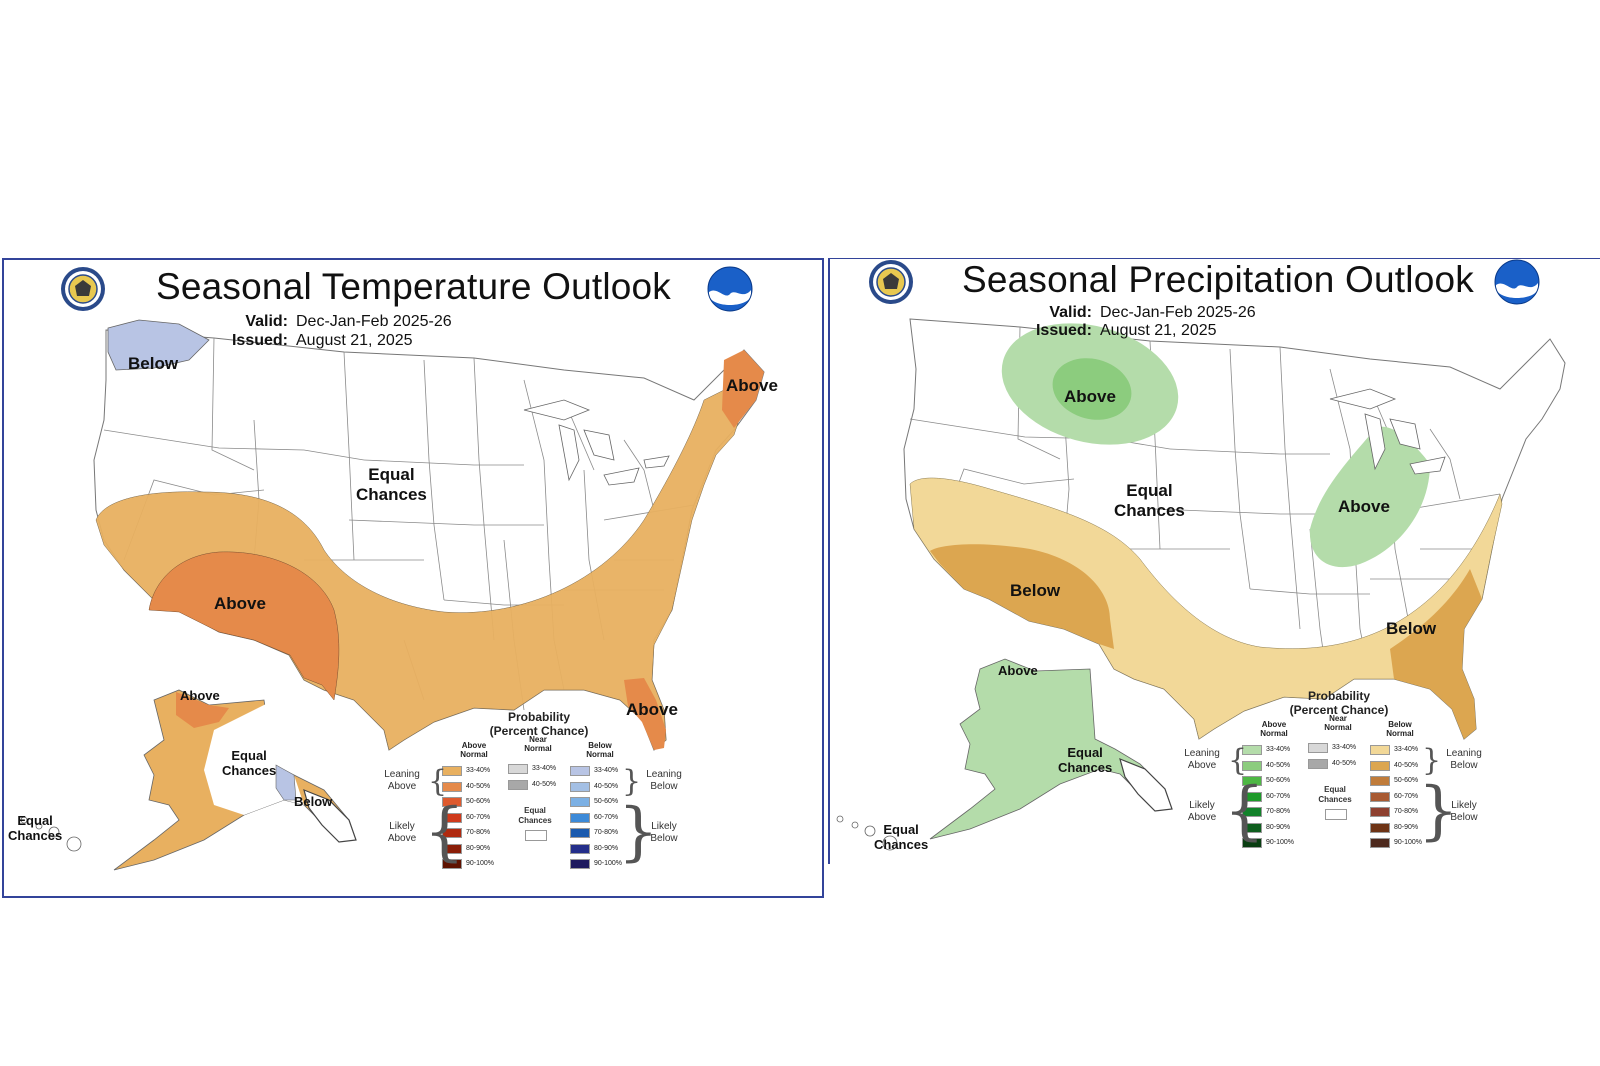  I want to click on precip-label-alaska-center: Equal Chances, so click(1085, 760).